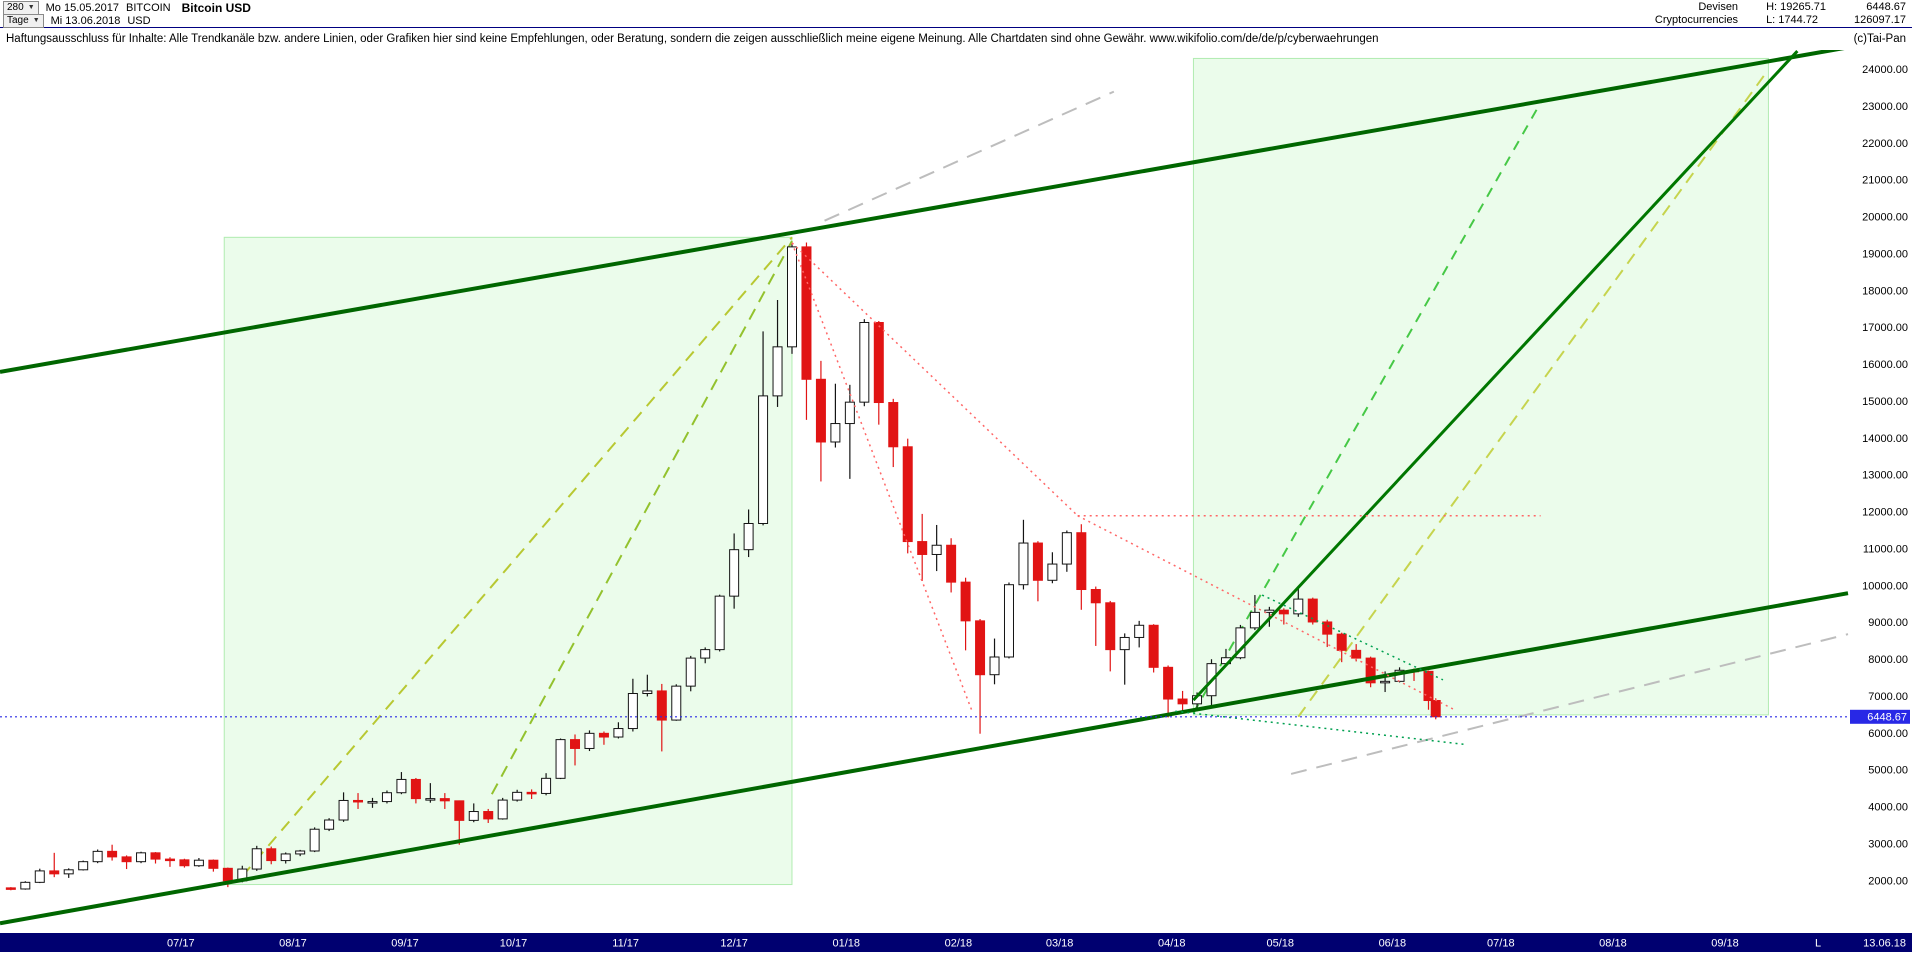  Describe the element at coordinates (1888, 660) in the screenshot. I see `svg-text: 8000.00` at that location.